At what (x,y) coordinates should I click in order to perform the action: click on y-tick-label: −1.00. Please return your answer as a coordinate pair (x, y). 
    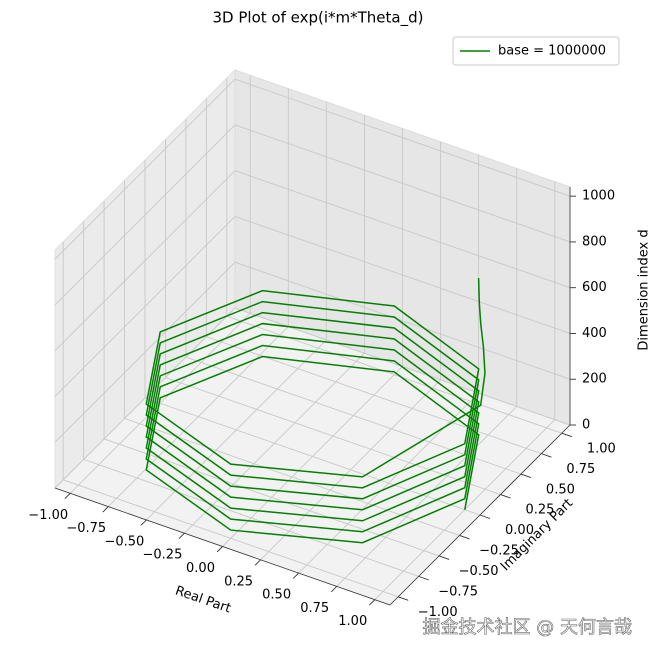
    Looking at the image, I should click on (438, 612).